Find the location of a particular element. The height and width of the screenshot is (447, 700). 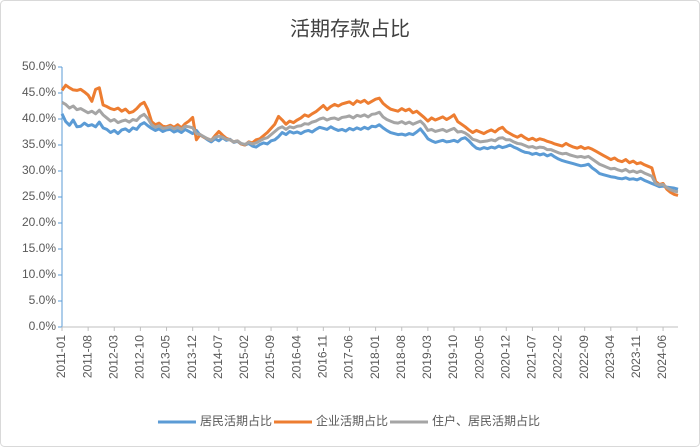

x-tick-label: 2019-03 is located at coordinates (427, 357).